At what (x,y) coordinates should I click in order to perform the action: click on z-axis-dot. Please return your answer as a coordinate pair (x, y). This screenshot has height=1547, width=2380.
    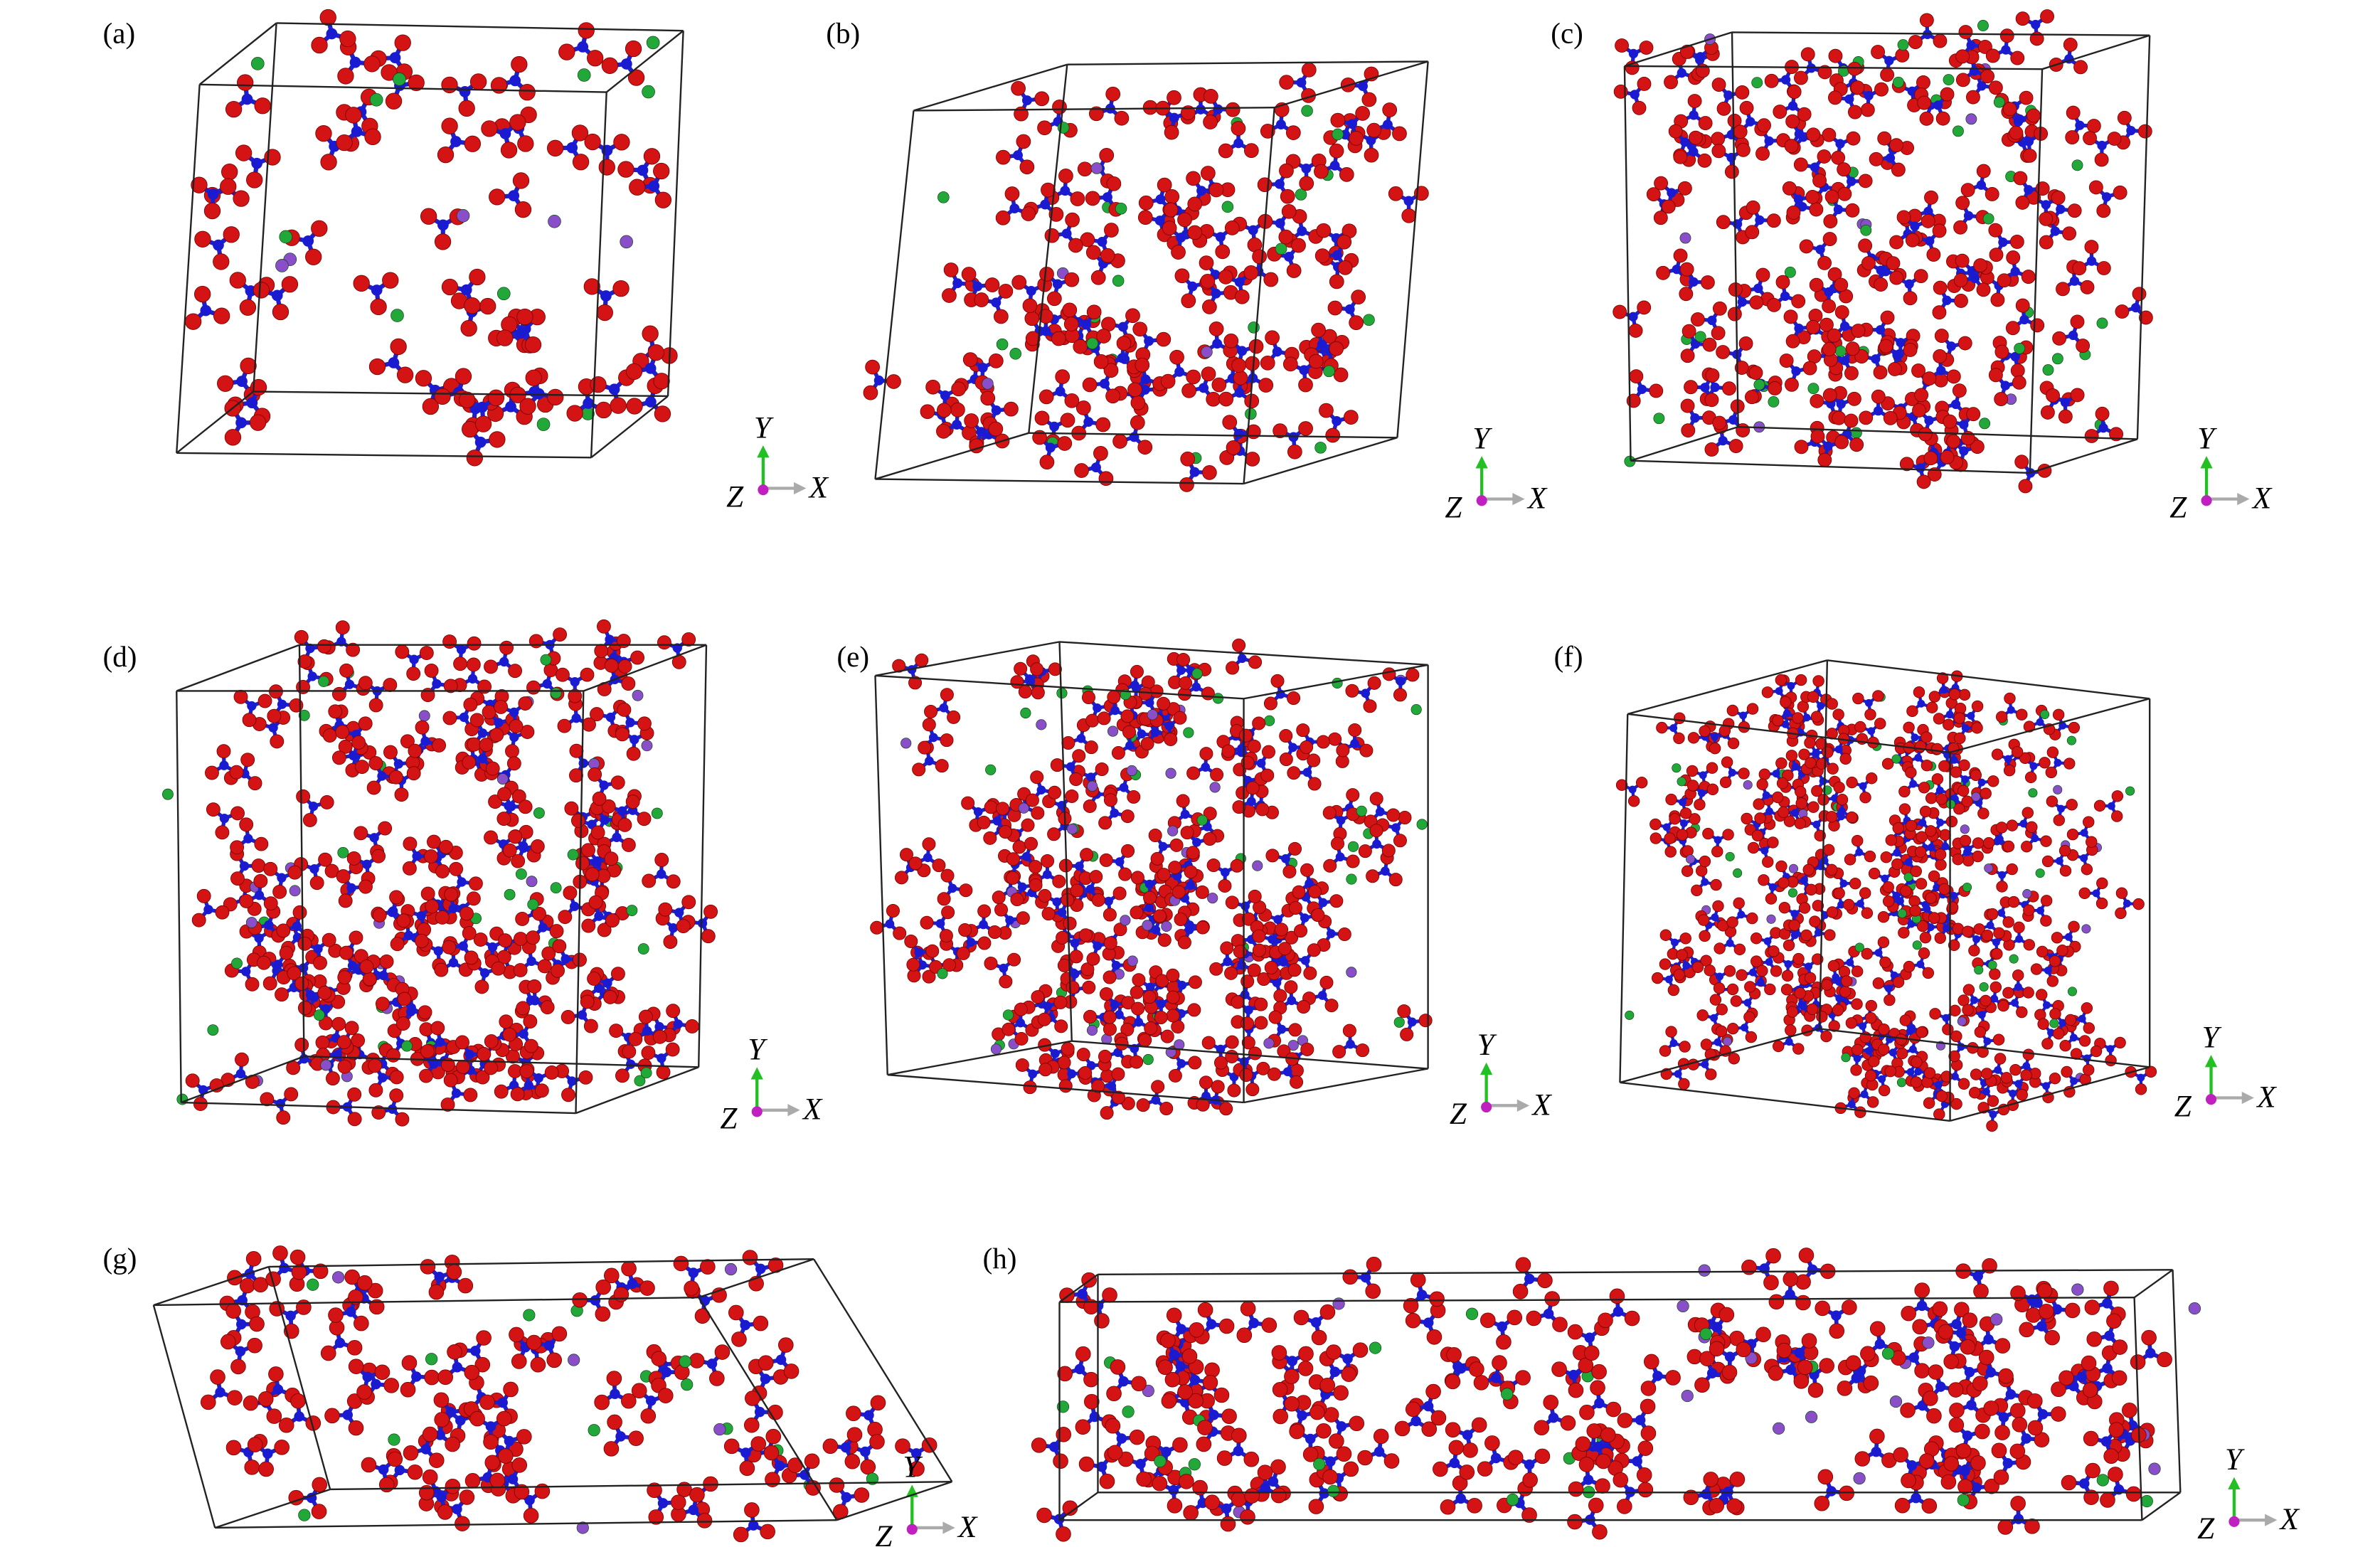
    Looking at the image, I should click on (1486, 1107).